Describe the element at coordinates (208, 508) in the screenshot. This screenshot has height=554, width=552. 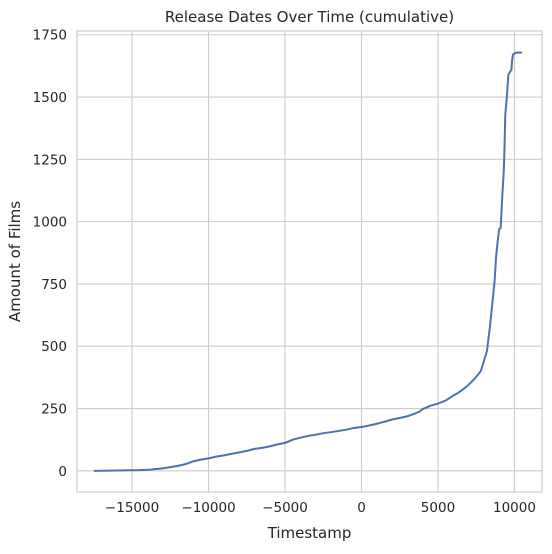
I see `x-tick-label: −10000` at that location.